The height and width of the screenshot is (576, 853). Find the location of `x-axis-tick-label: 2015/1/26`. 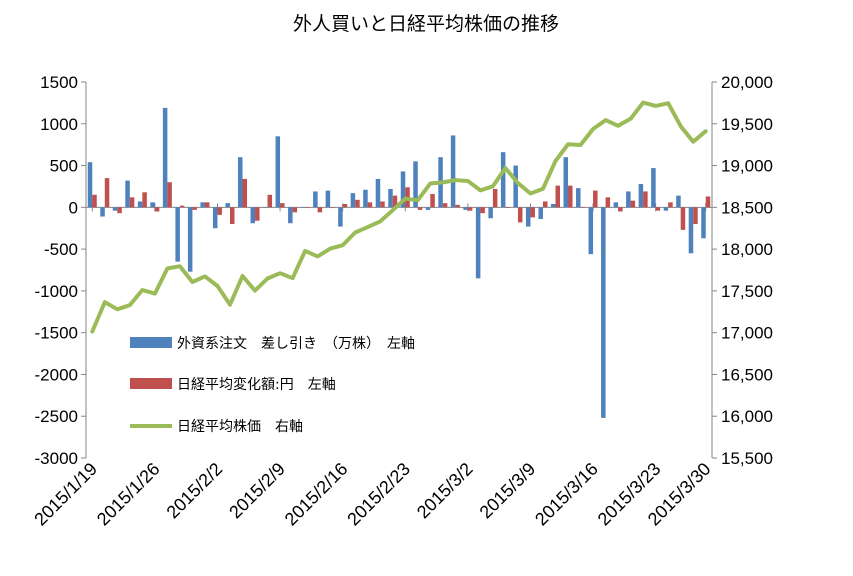

x-axis-tick-label: 2015/1/26 is located at coordinates (128, 494).